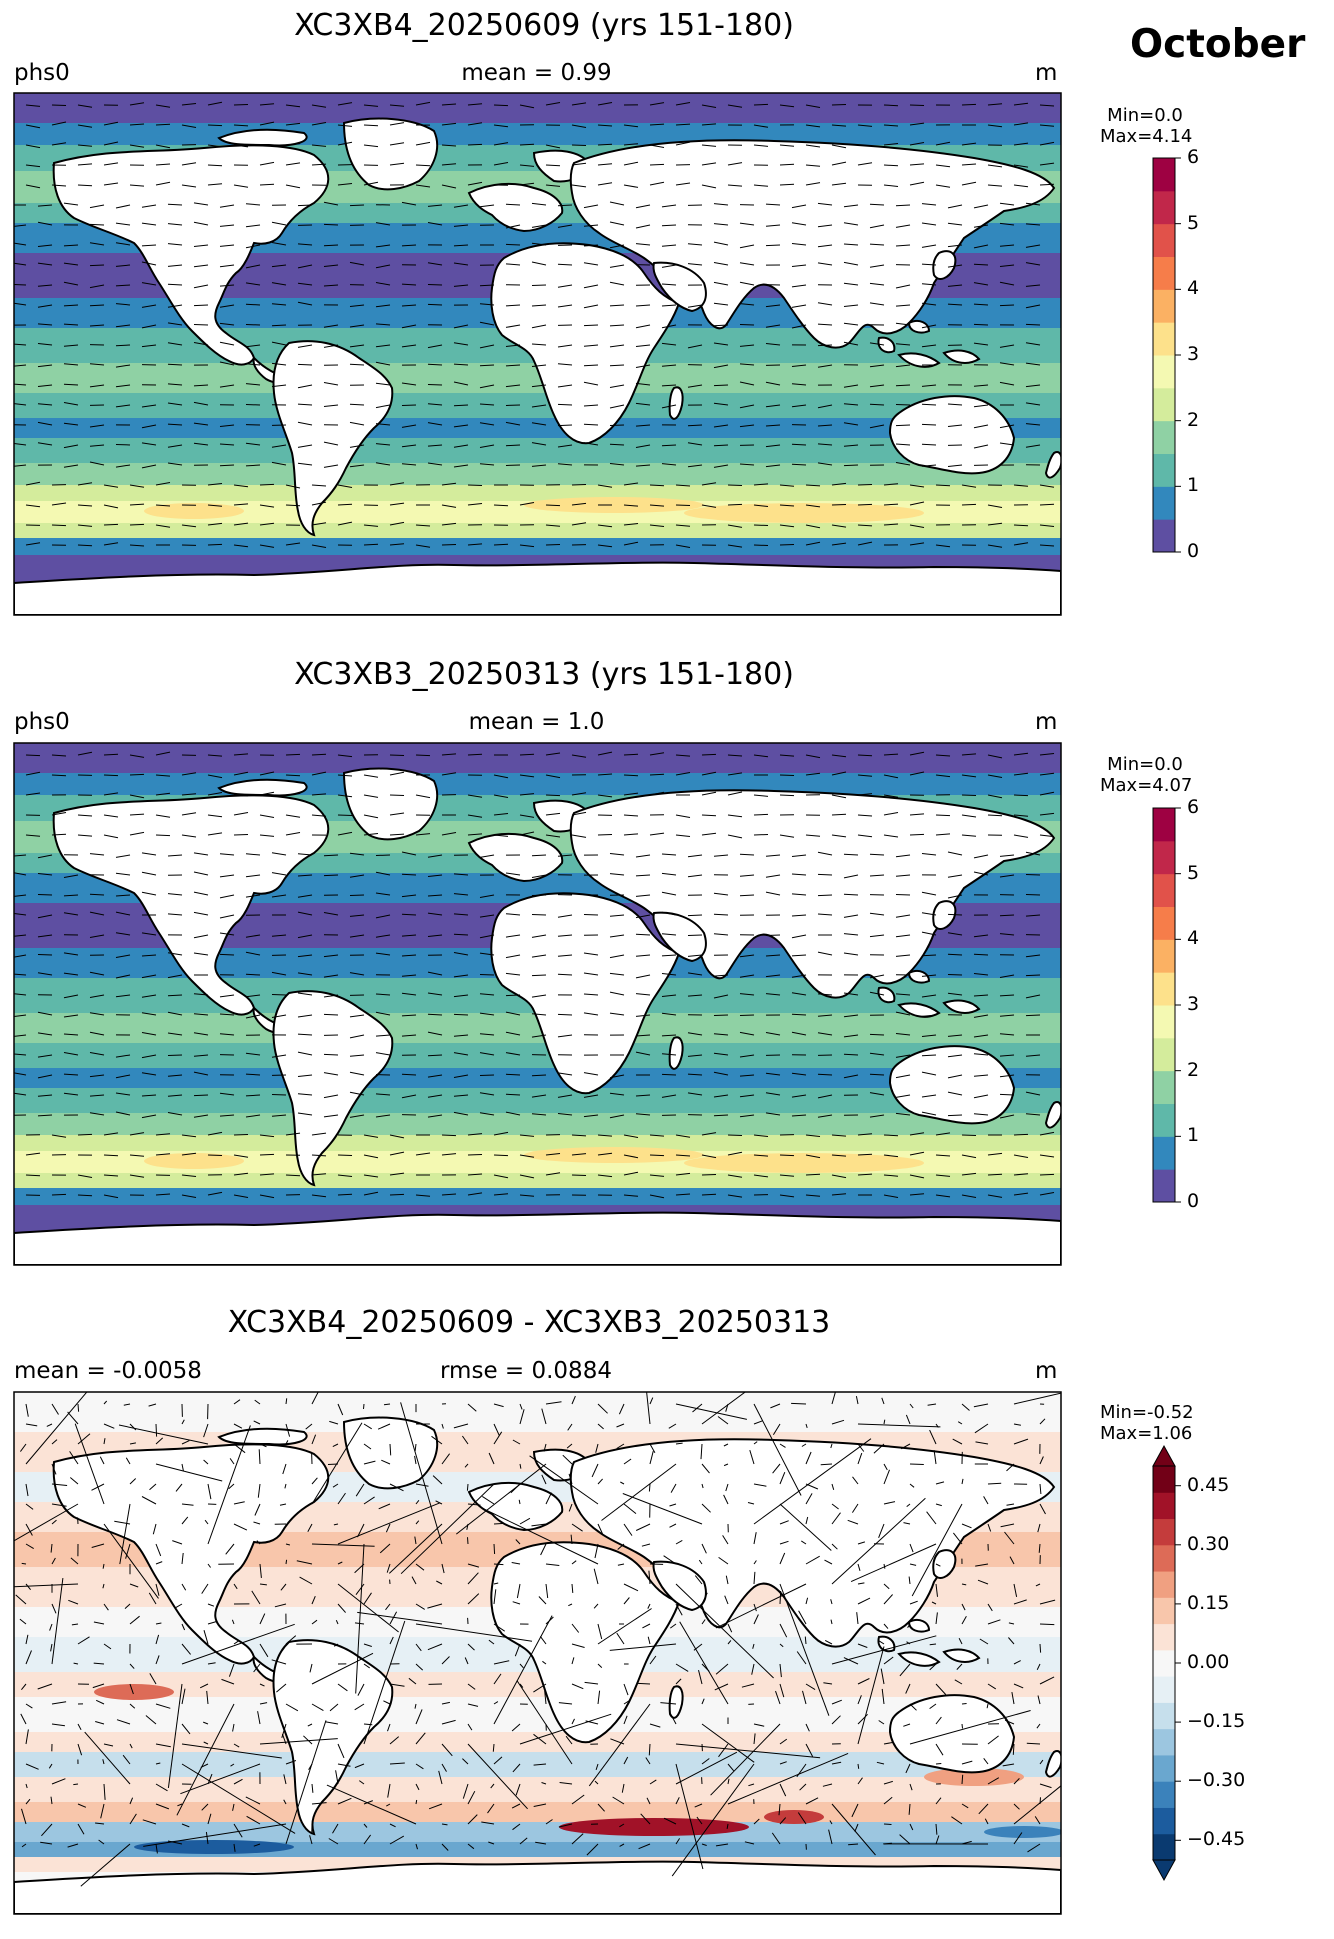  Describe the element at coordinates (1146, 785) in the screenshot. I see `panel-2-max-label: Max=4.07` at that location.